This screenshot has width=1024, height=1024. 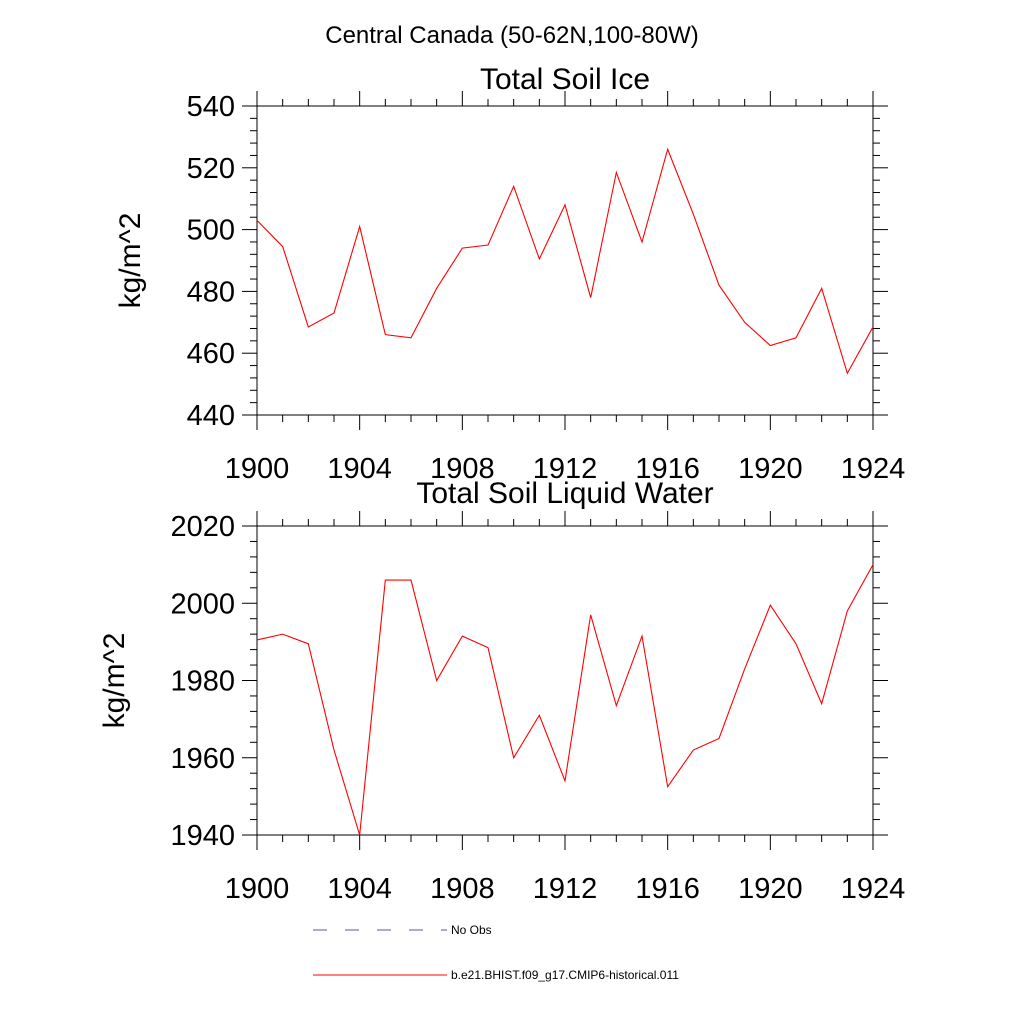 I want to click on y-tick-label: 1960, so click(x=202, y=759).